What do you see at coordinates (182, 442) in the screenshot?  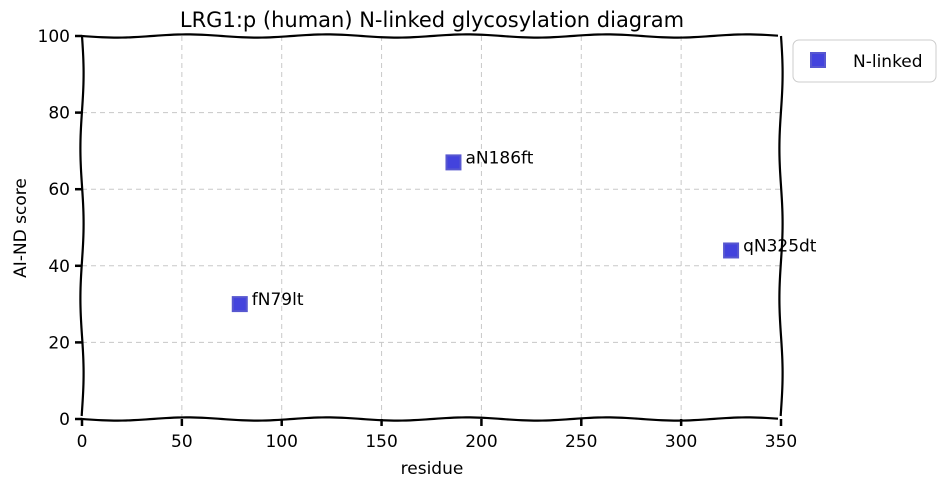 I see `x-tick-label: 50` at bounding box center [182, 442].